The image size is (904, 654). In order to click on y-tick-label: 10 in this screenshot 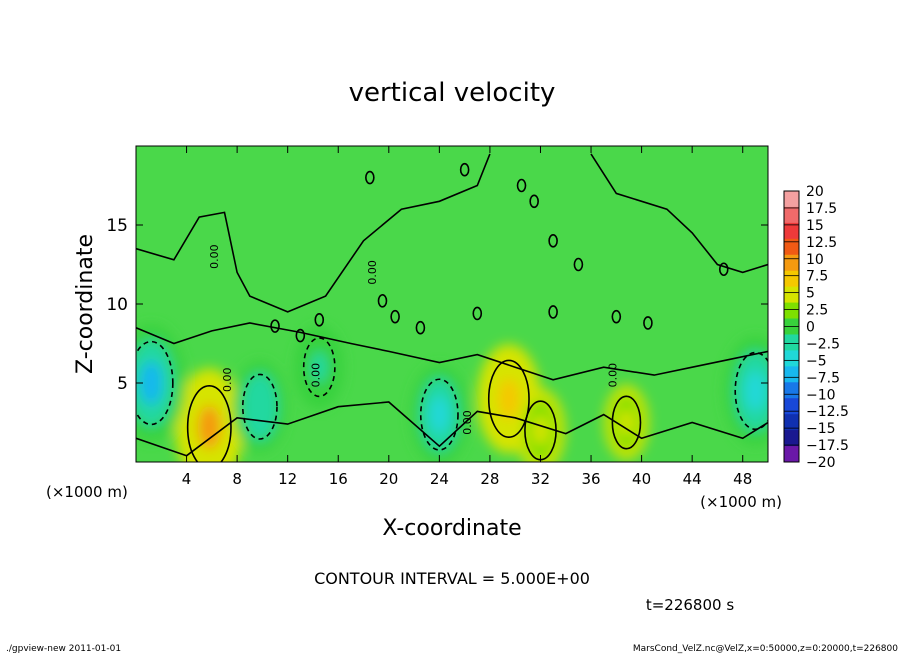, I will do `click(117, 305)`.